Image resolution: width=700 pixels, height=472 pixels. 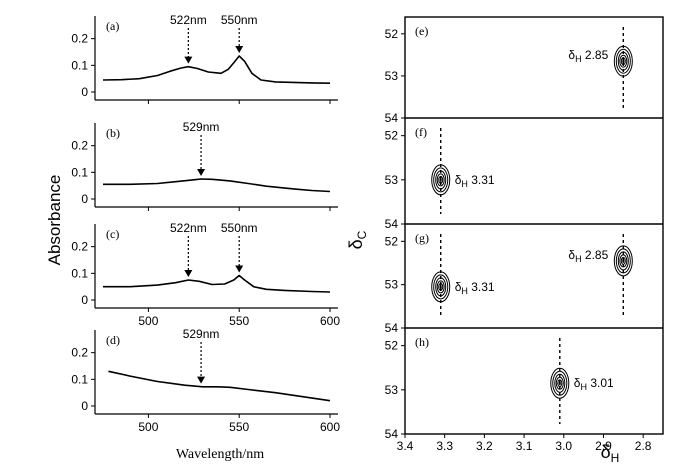 I want to click on panel-b-curve, so click(x=217, y=185).